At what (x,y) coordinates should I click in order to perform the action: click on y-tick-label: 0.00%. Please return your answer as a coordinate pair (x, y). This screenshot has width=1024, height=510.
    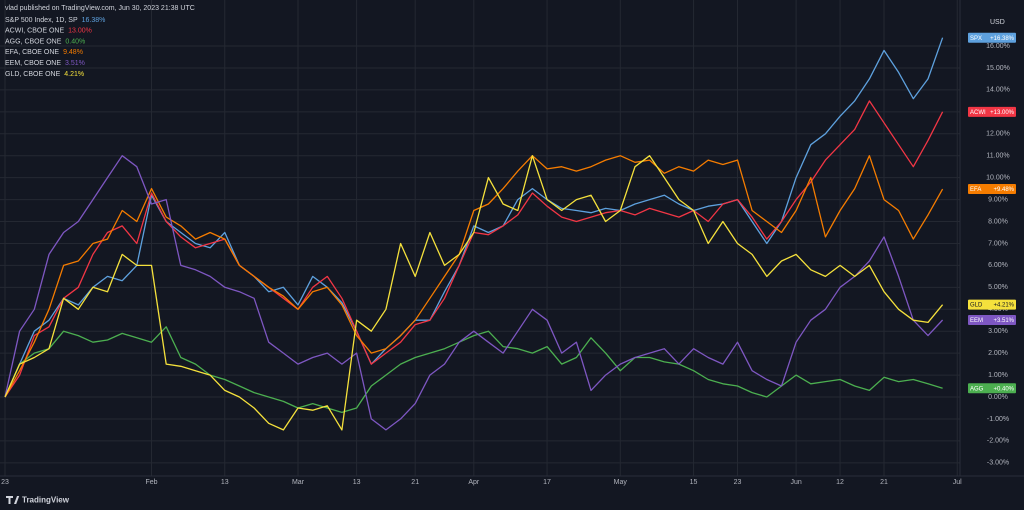
    Looking at the image, I should click on (998, 397).